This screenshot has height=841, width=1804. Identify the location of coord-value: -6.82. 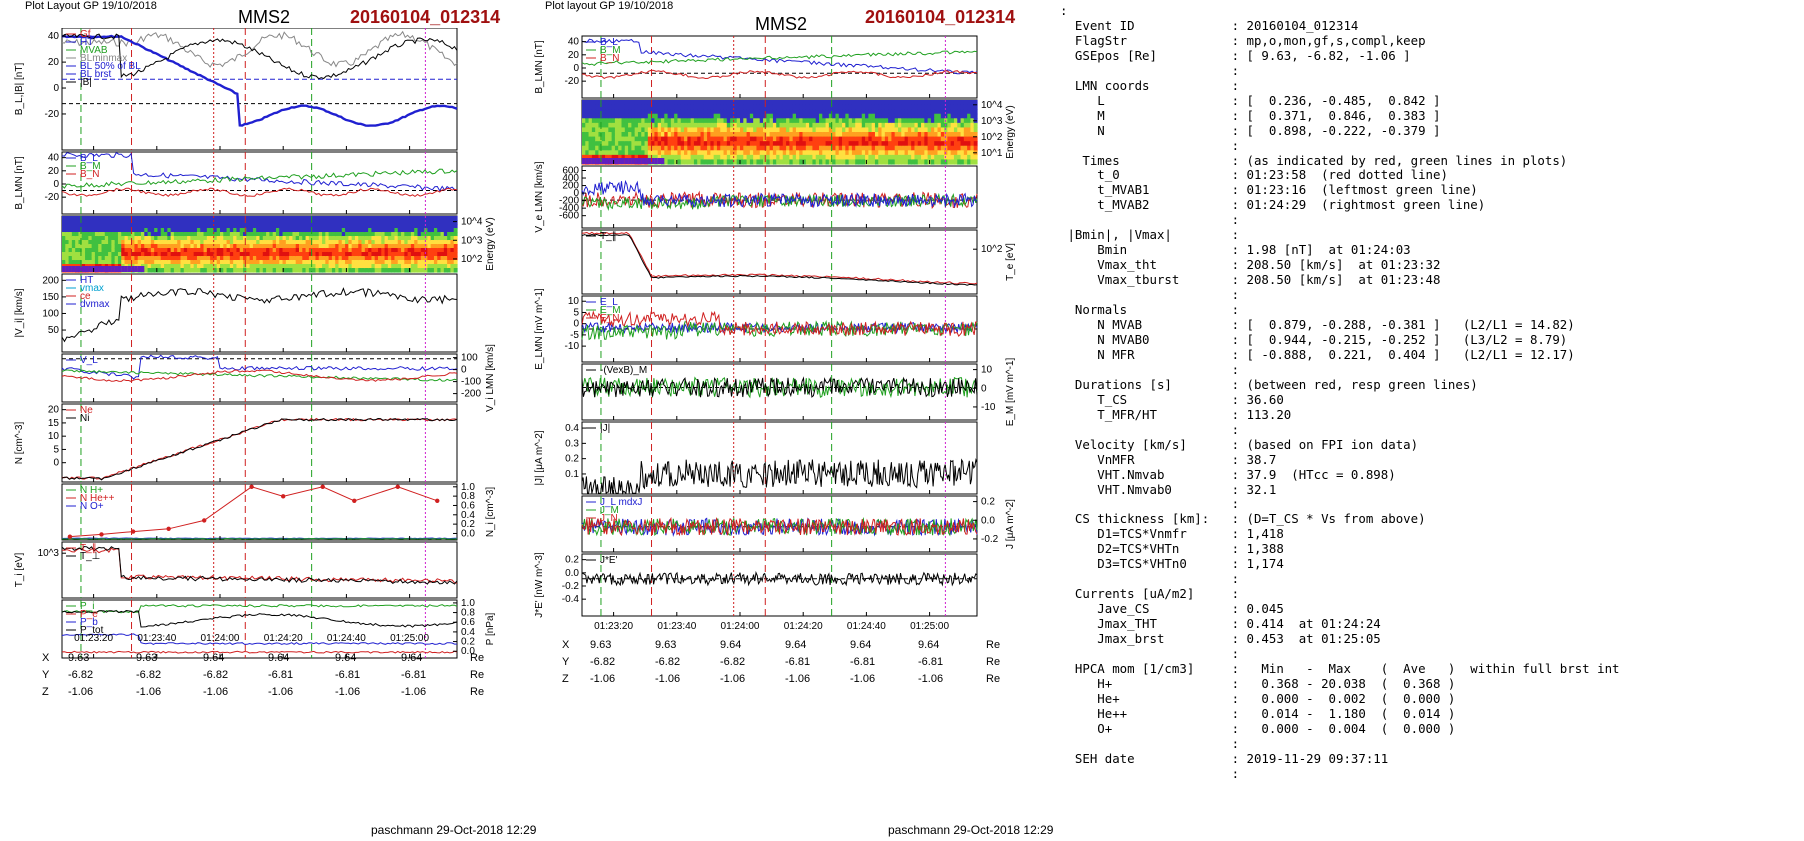
(733, 662).